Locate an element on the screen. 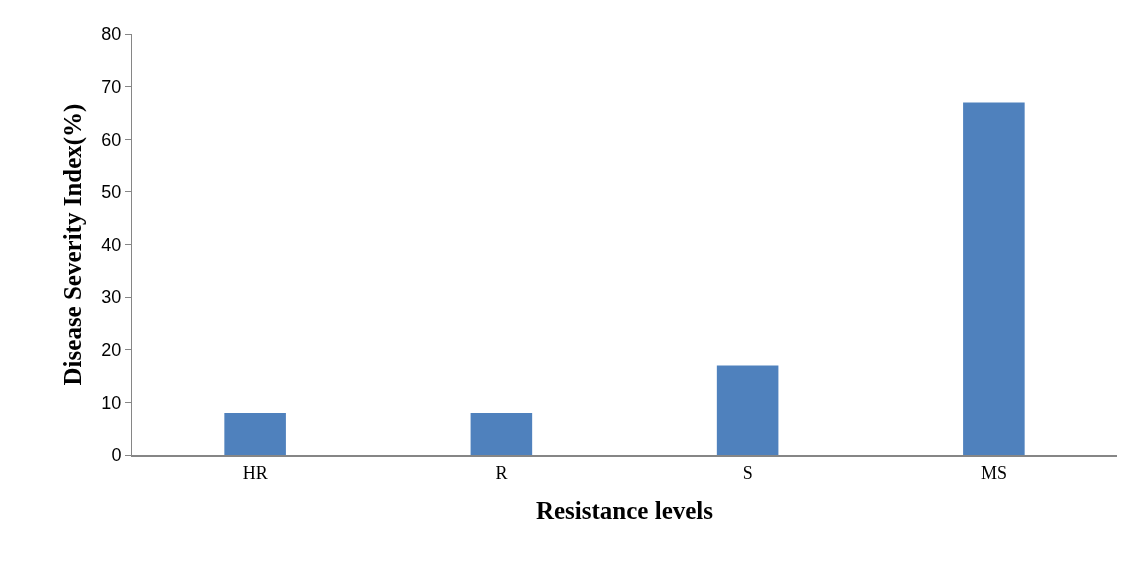  x-tick-label: MS is located at coordinates (993, 472).